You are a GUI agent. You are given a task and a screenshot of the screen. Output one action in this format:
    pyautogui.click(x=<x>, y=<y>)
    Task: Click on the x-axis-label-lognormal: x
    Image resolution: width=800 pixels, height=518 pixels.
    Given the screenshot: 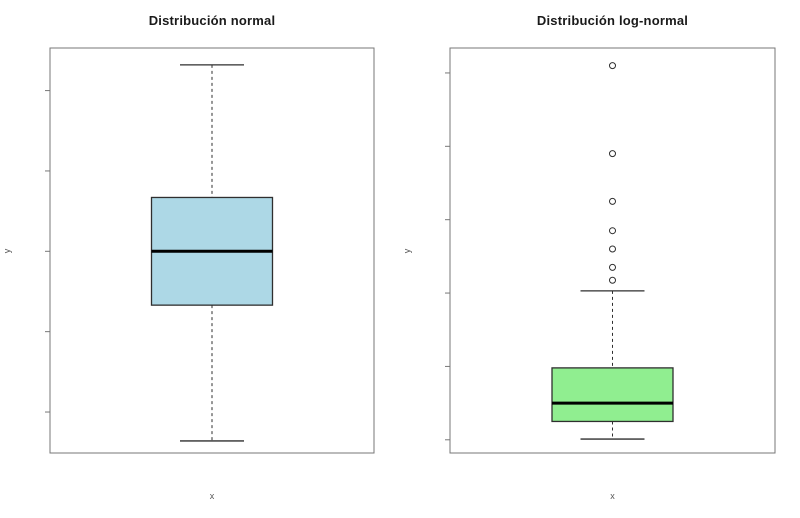 What is the action you would take?
    pyautogui.click(x=612, y=496)
    